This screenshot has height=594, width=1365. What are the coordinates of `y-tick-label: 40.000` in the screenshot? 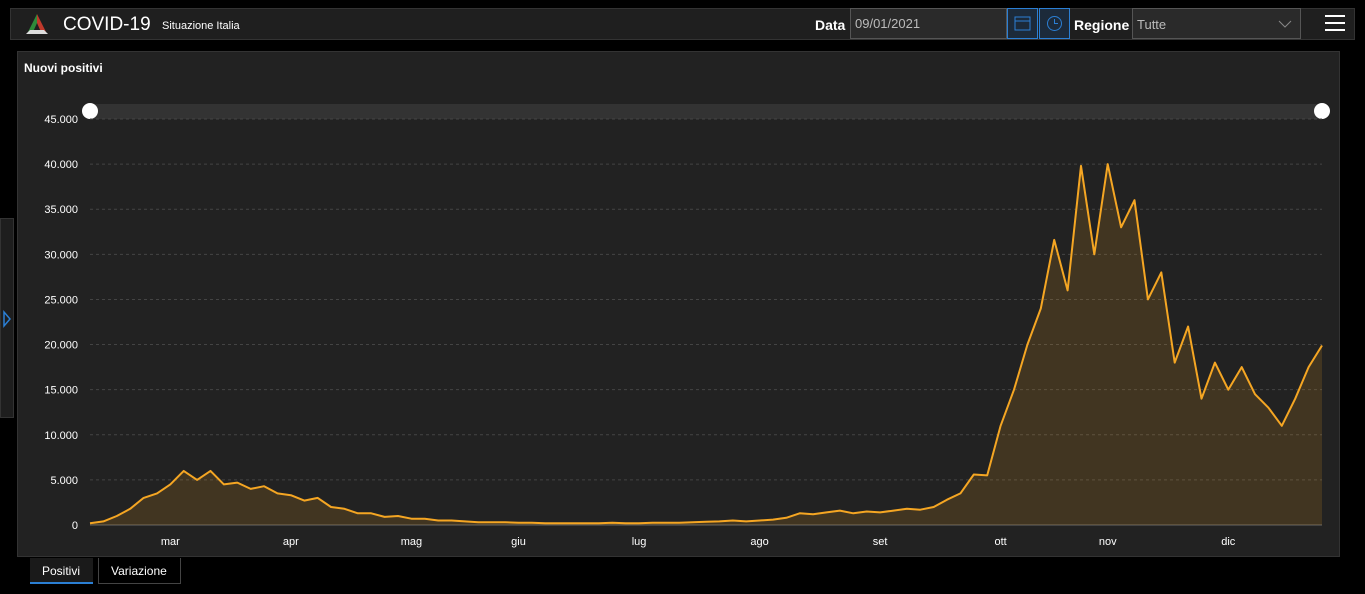 It's located at (61, 165).